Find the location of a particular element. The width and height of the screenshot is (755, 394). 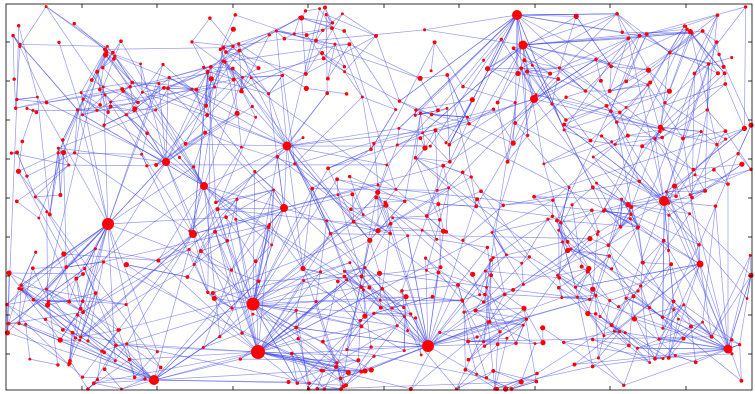

graph-hub-node is located at coordinates (204, 186).